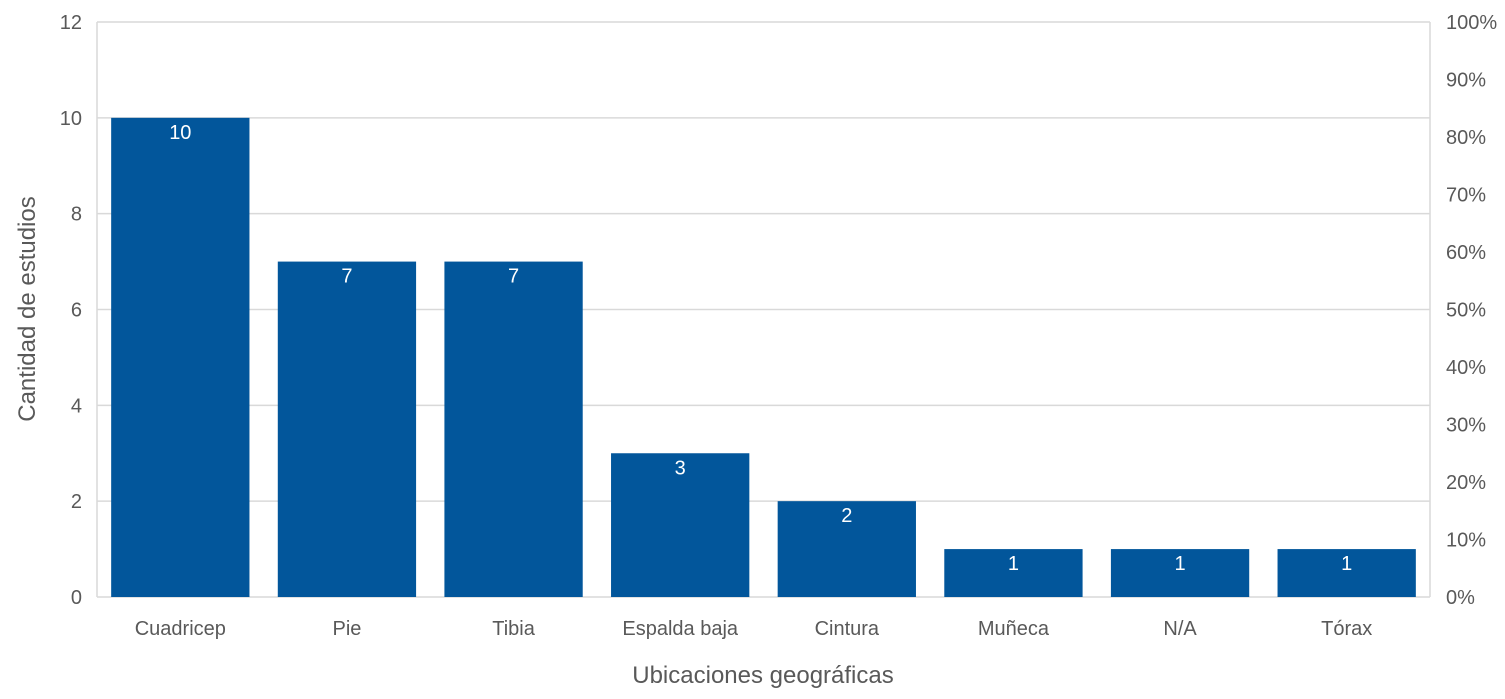  Describe the element at coordinates (1466, 138) in the screenshot. I see `y2-tick-label: 80%` at that location.